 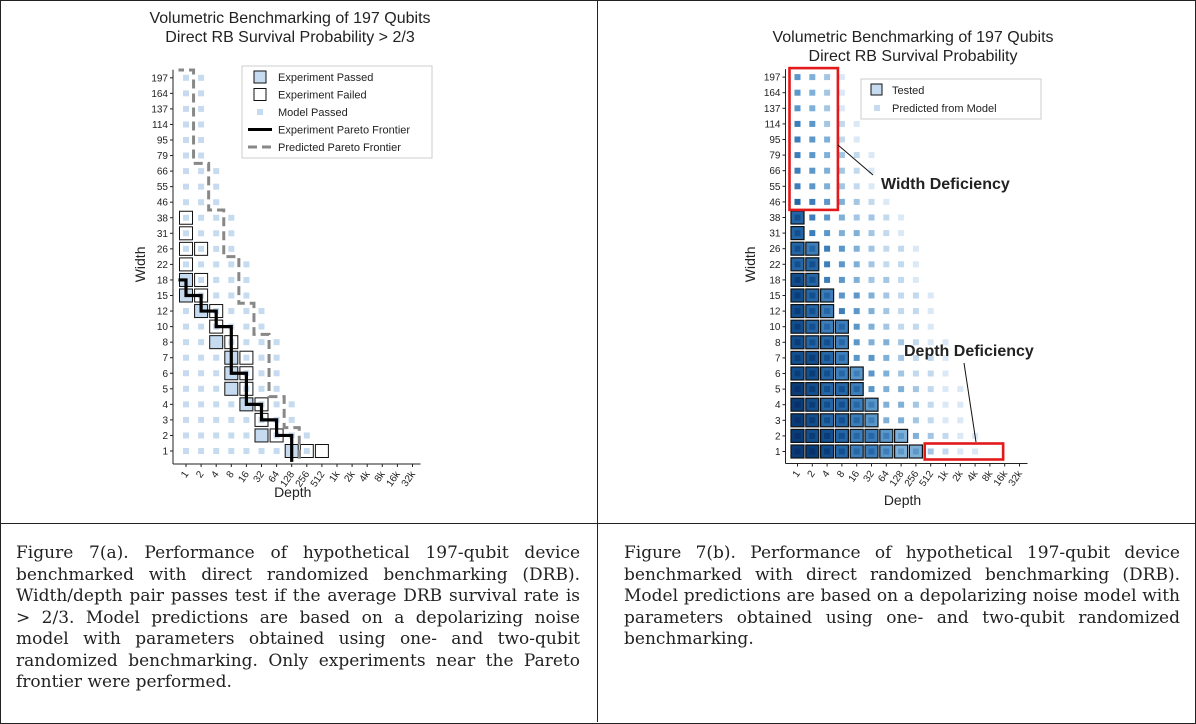 What do you see at coordinates (163, 156) in the screenshot?
I see `chart-a-y-tick-label: 79` at bounding box center [163, 156].